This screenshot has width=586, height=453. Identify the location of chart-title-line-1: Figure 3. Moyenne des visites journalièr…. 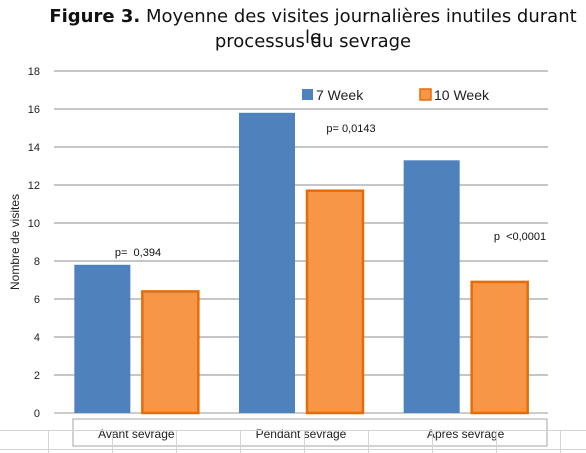
(293, 27).